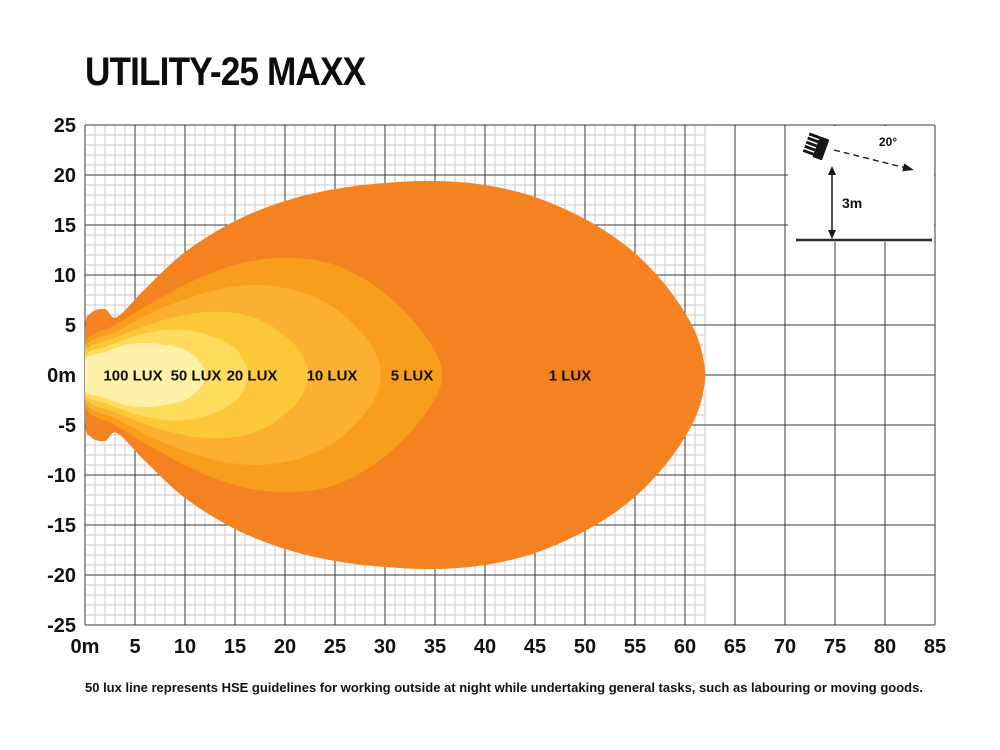  Describe the element at coordinates (832, 170) in the screenshot. I see `height-arrowhead-top` at that location.